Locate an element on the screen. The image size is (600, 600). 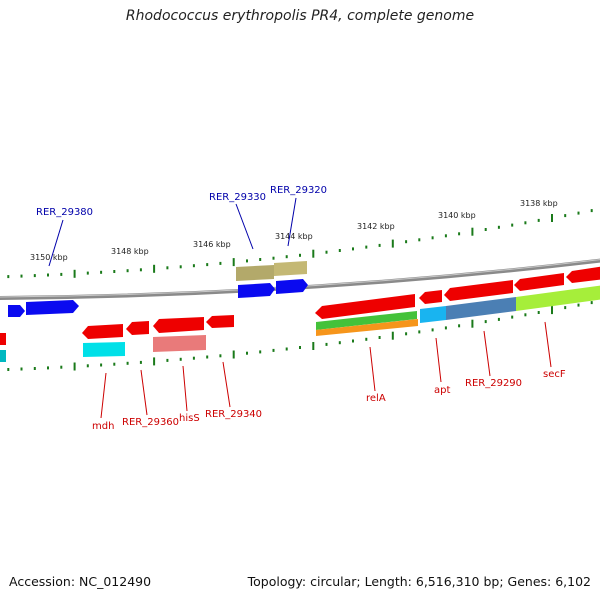
gene-box-secf-lime is located at coordinates (558, 298).